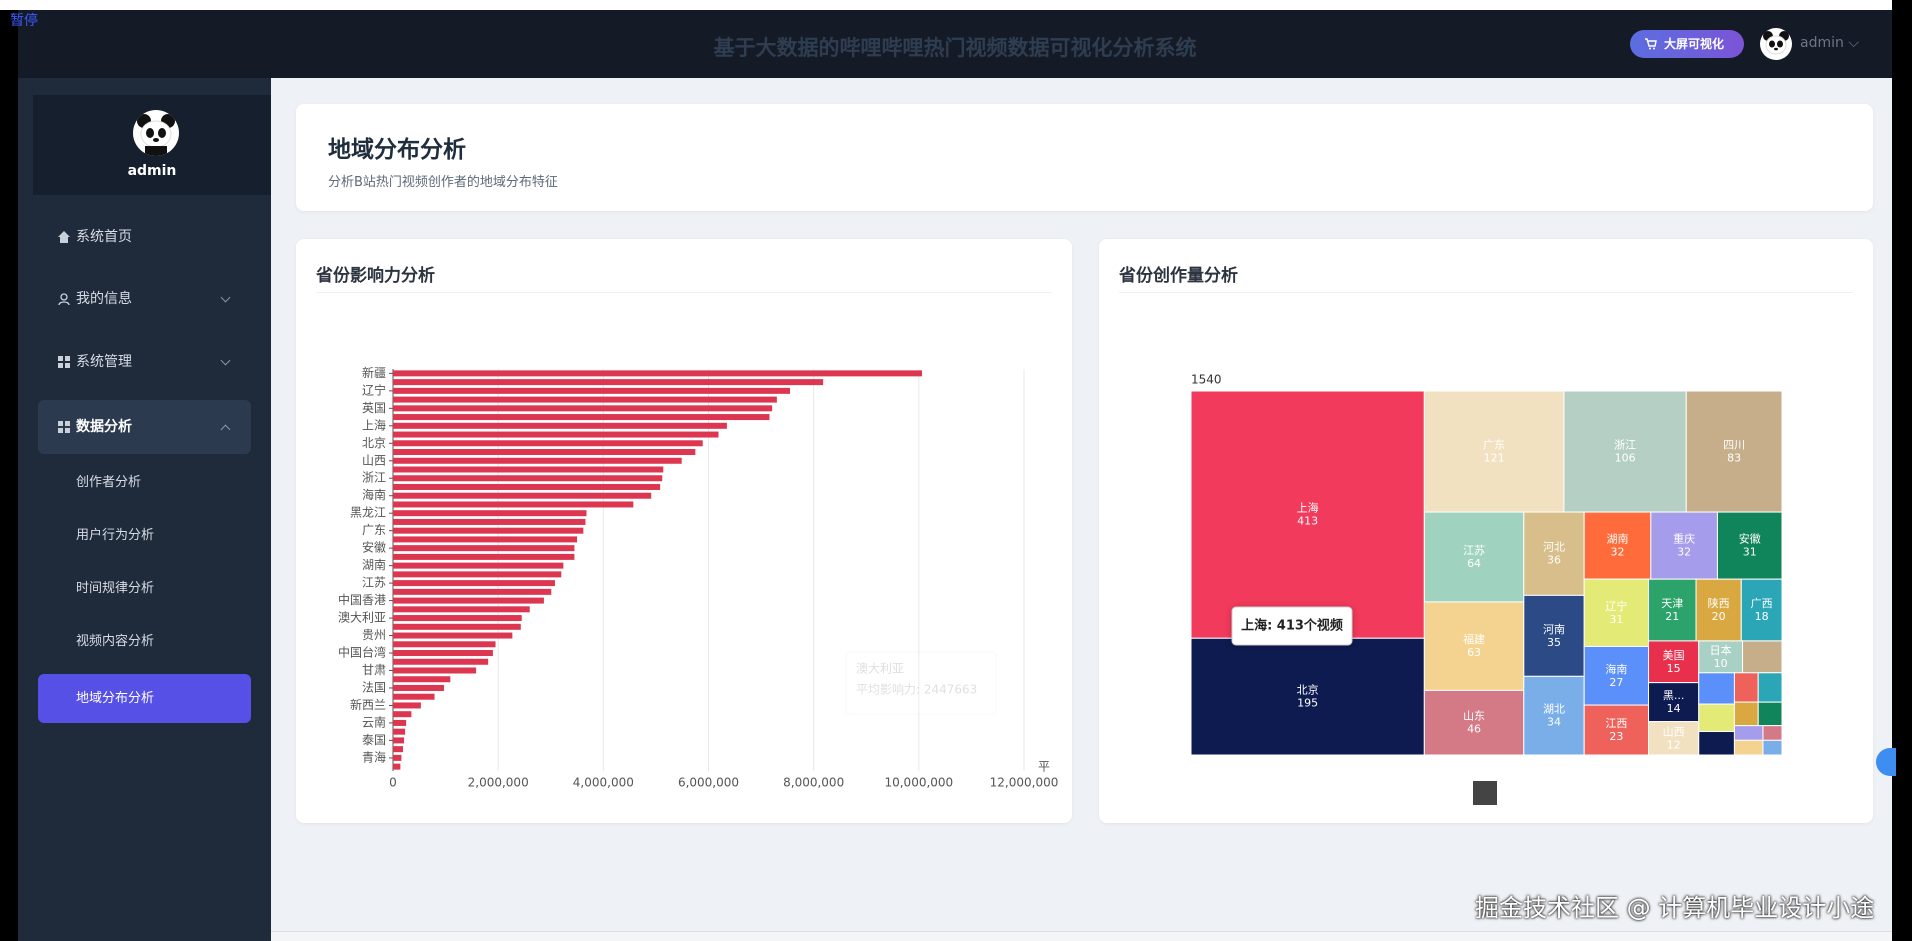 This screenshot has width=1912, height=941. What do you see at coordinates (362, 618) in the screenshot?
I see `y-tick-label: 澳大利亚` at bounding box center [362, 618].